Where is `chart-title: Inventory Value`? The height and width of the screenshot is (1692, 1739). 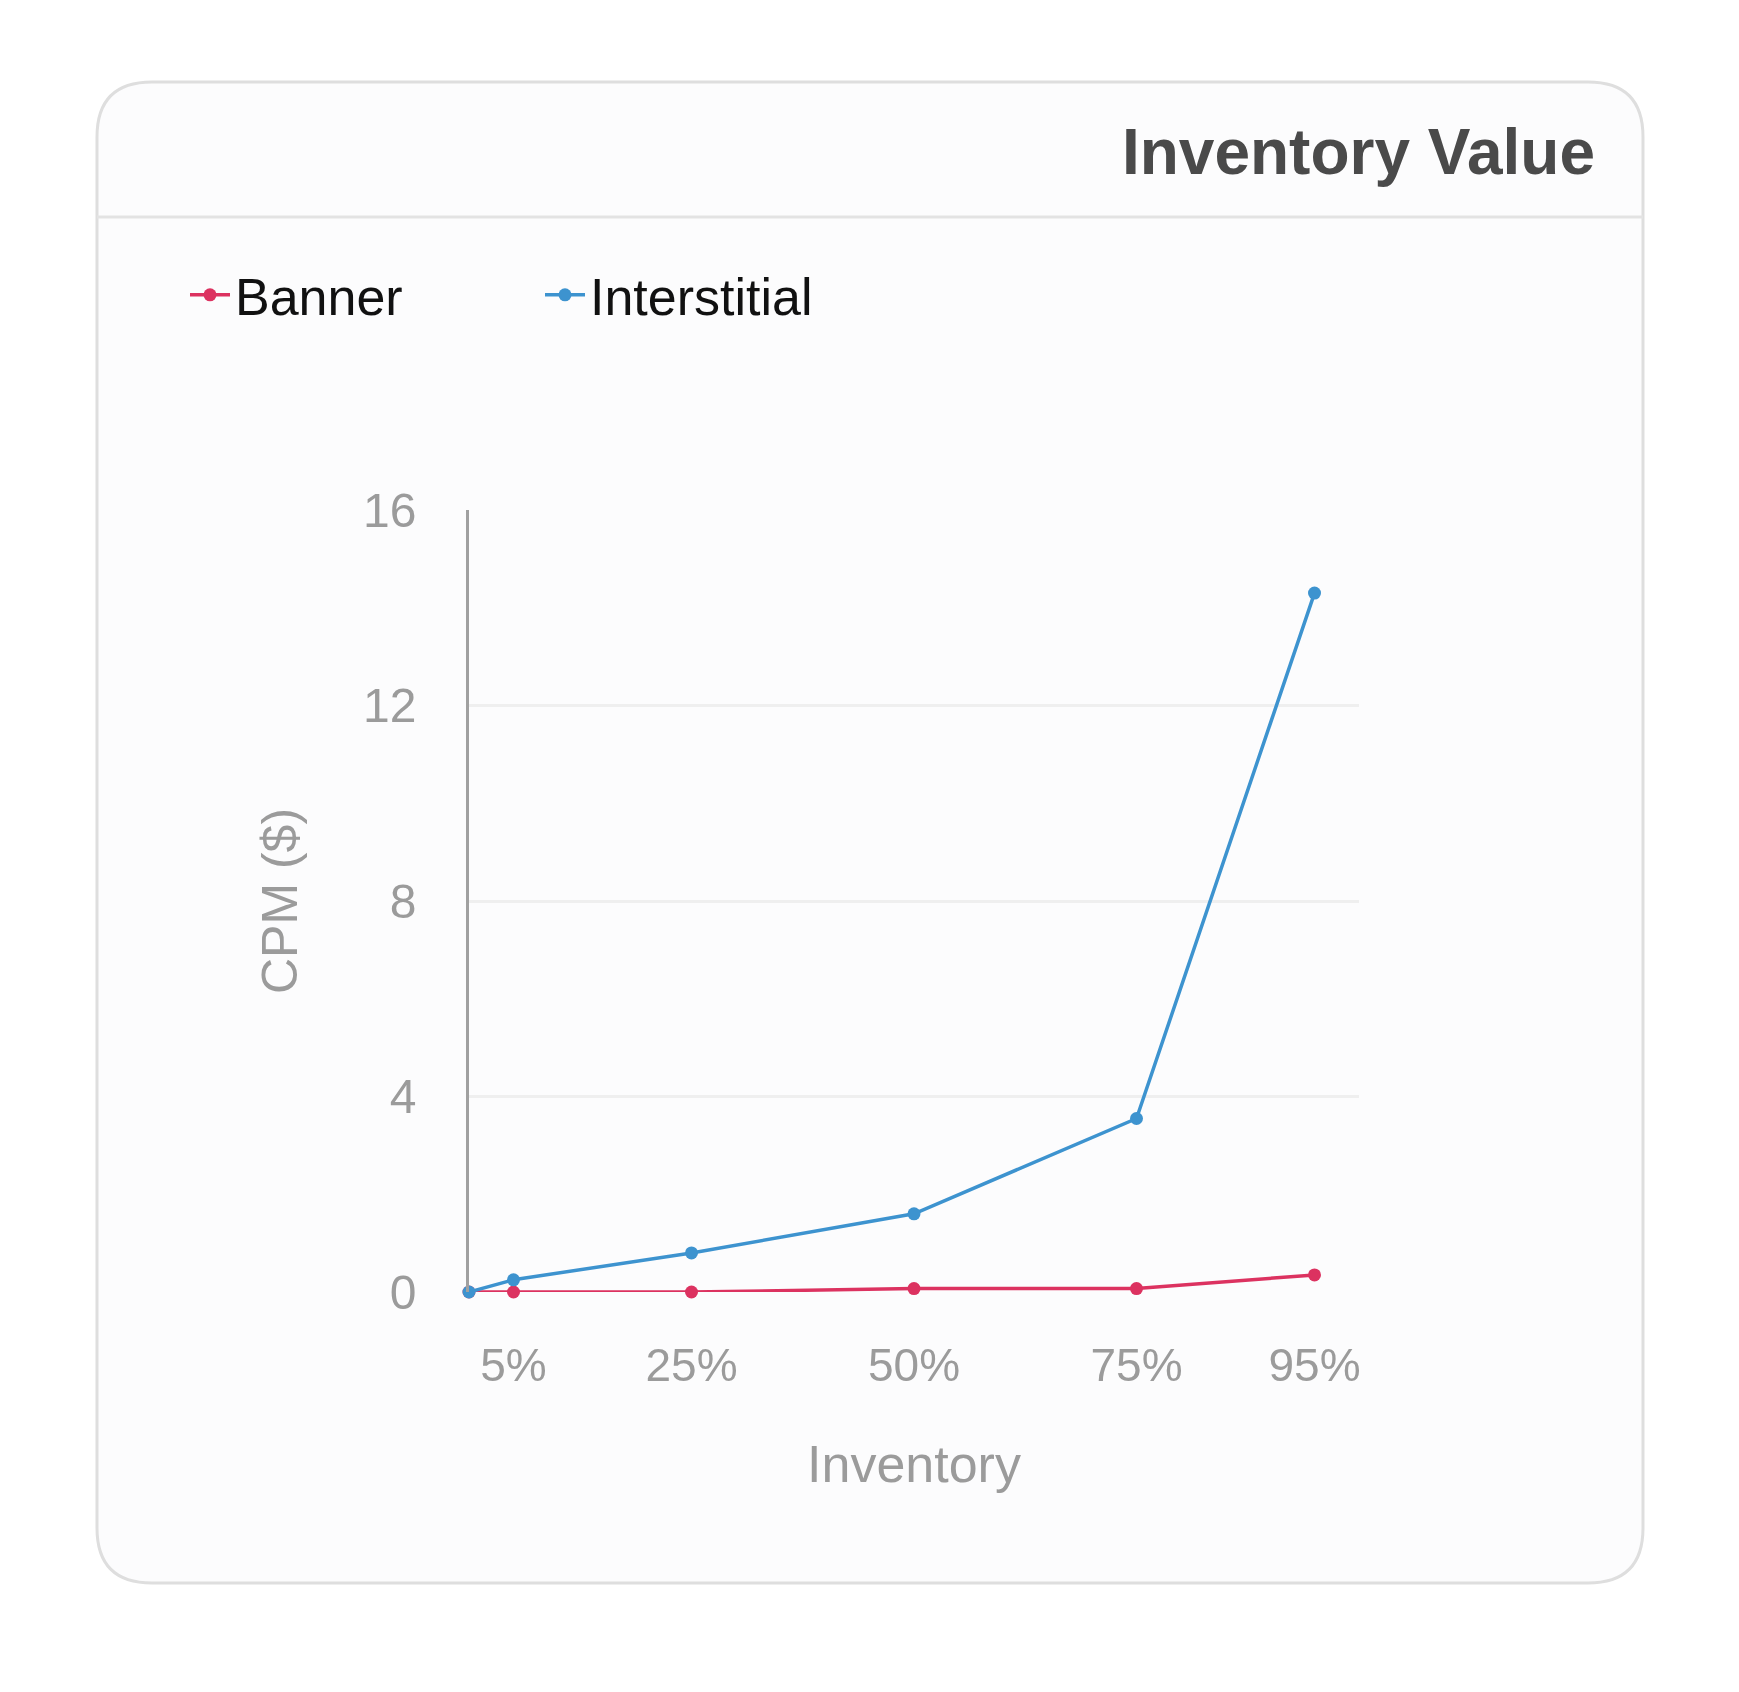 chart-title: Inventory Value is located at coordinates (1358, 152).